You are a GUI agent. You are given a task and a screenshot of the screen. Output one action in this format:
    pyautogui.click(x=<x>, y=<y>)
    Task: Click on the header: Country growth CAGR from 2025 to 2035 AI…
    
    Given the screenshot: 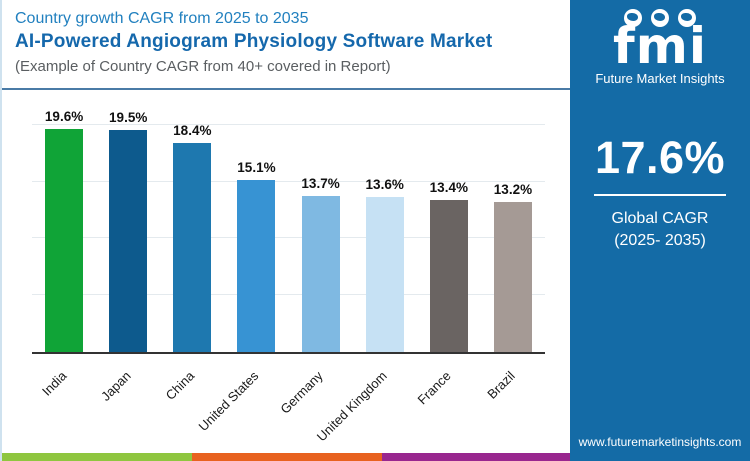 What is the action you would take?
    pyautogui.click(x=286, y=45)
    